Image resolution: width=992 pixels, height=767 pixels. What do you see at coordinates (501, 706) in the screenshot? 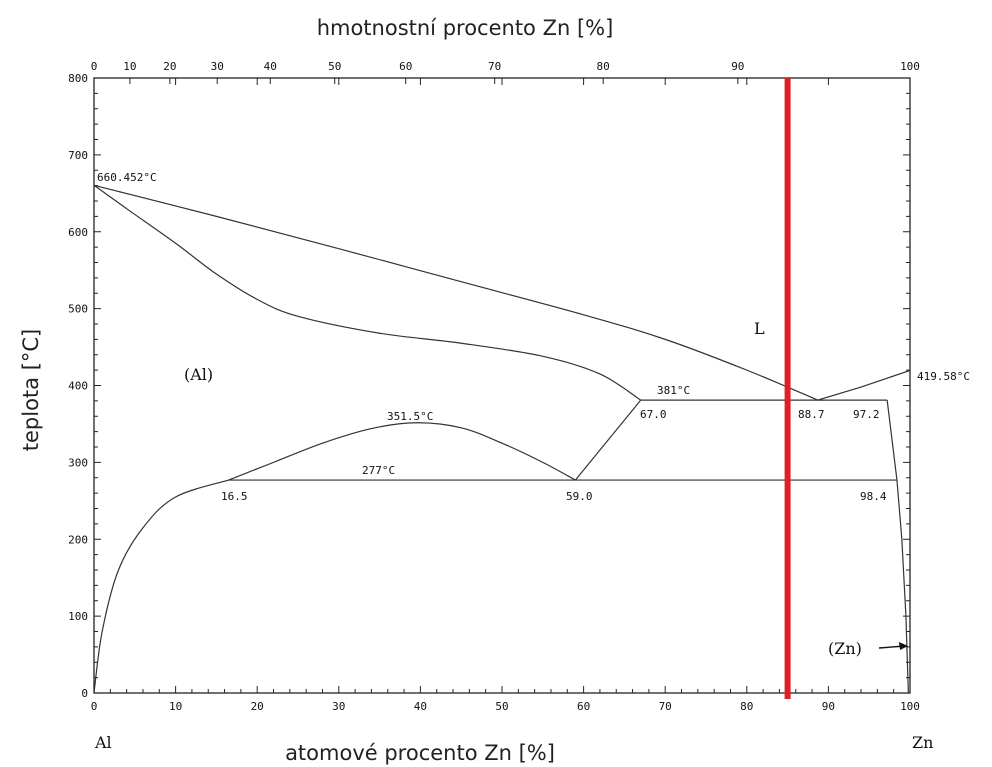
I see `x-tick-label: 50` at bounding box center [501, 706].